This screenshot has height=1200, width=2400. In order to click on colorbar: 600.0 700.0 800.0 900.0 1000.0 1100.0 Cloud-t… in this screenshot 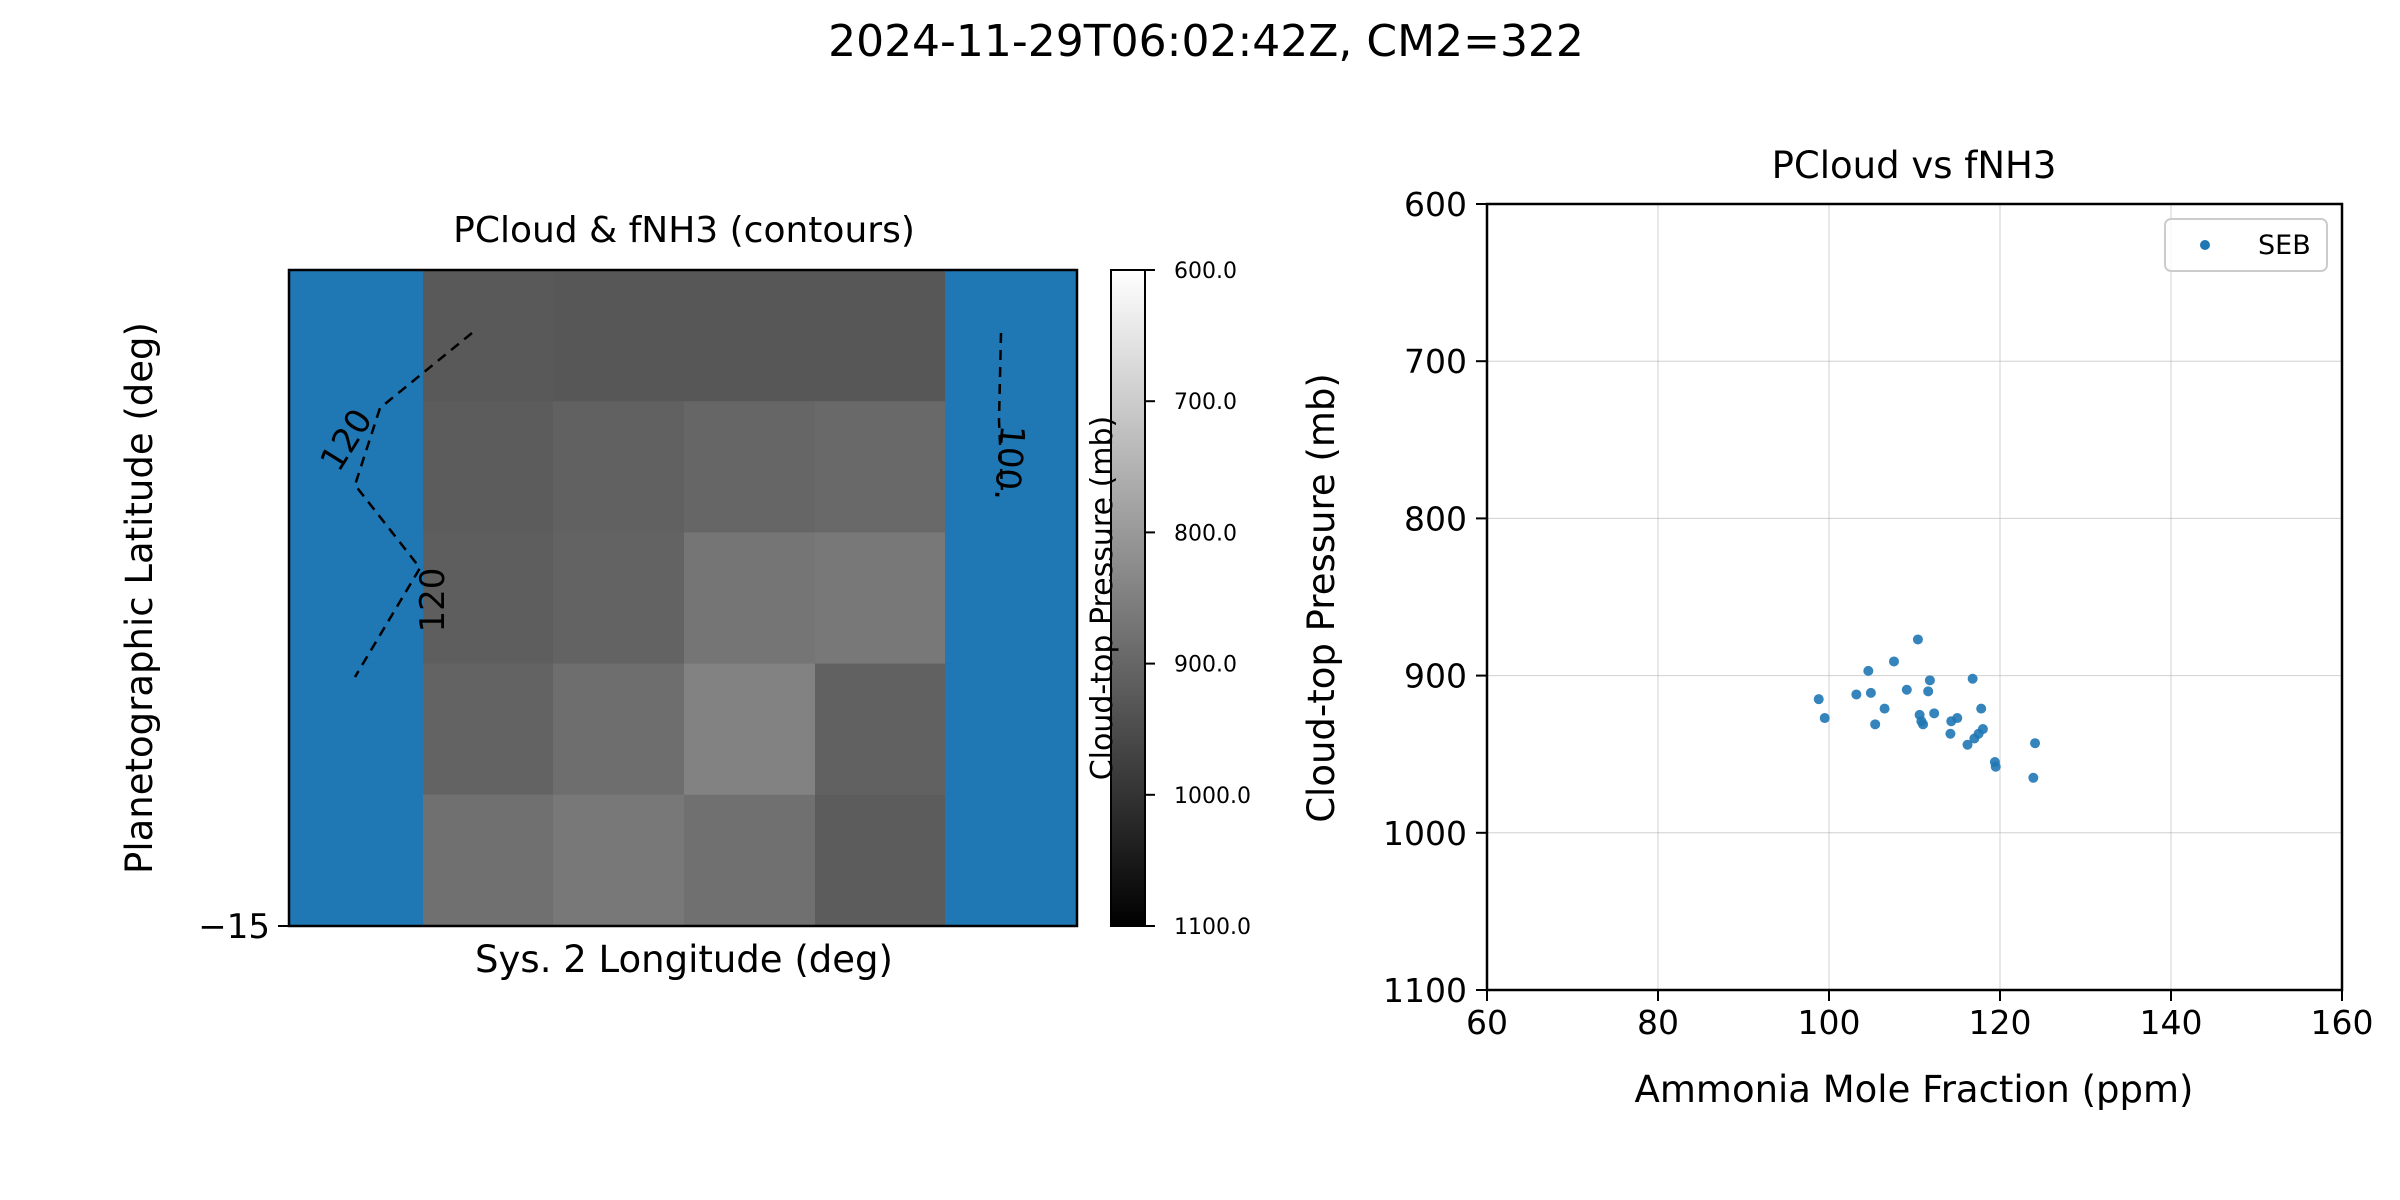, I will do `click(1168, 599)`.